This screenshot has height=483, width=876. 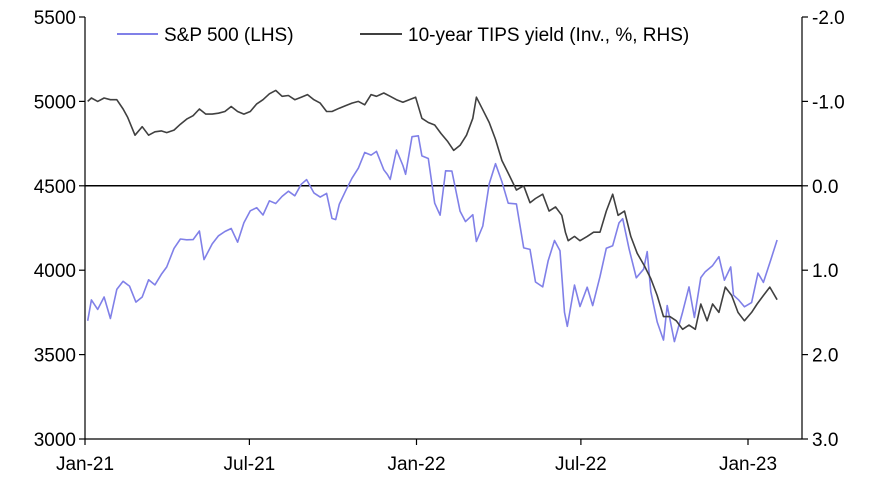 What do you see at coordinates (55, 271) in the screenshot?
I see `y-left-tick-label: 4000` at bounding box center [55, 271].